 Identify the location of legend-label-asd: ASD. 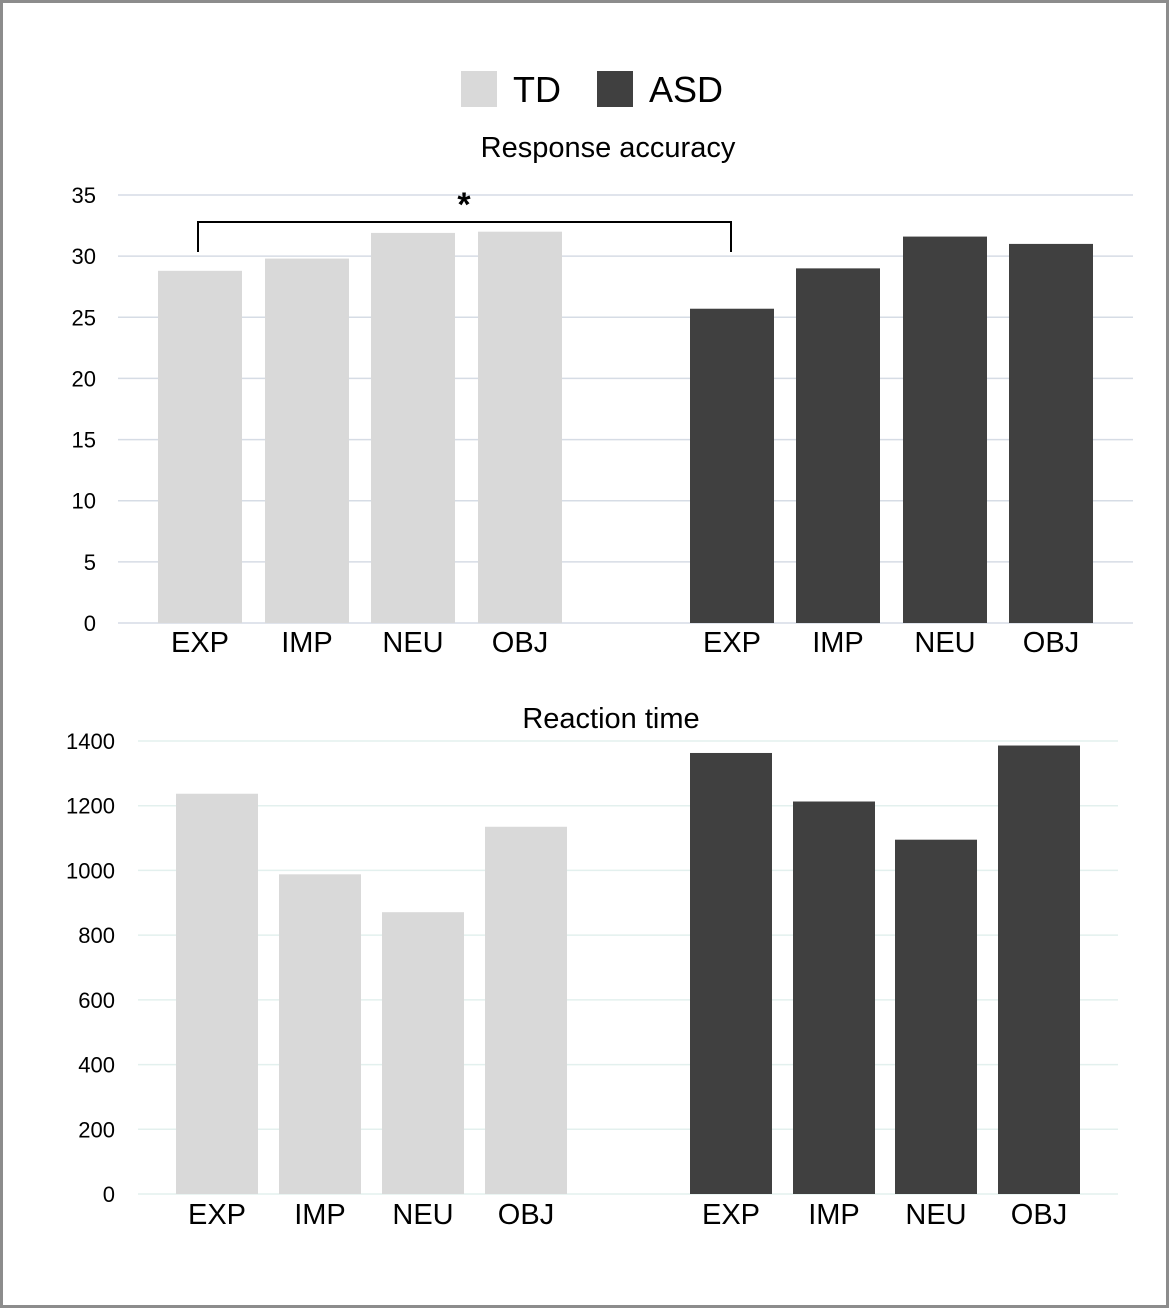
(686, 89).